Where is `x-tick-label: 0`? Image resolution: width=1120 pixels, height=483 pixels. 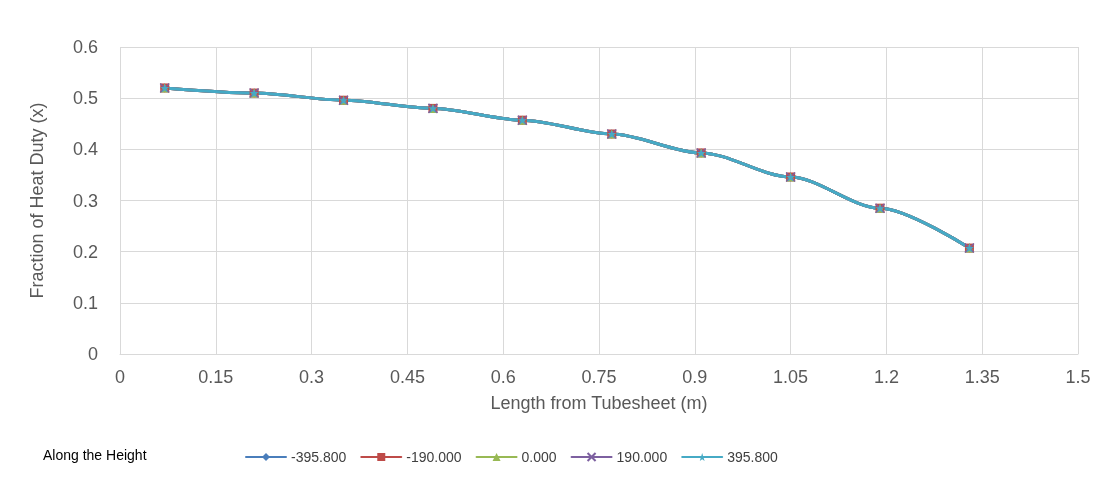 x-tick-label: 0 is located at coordinates (120, 377).